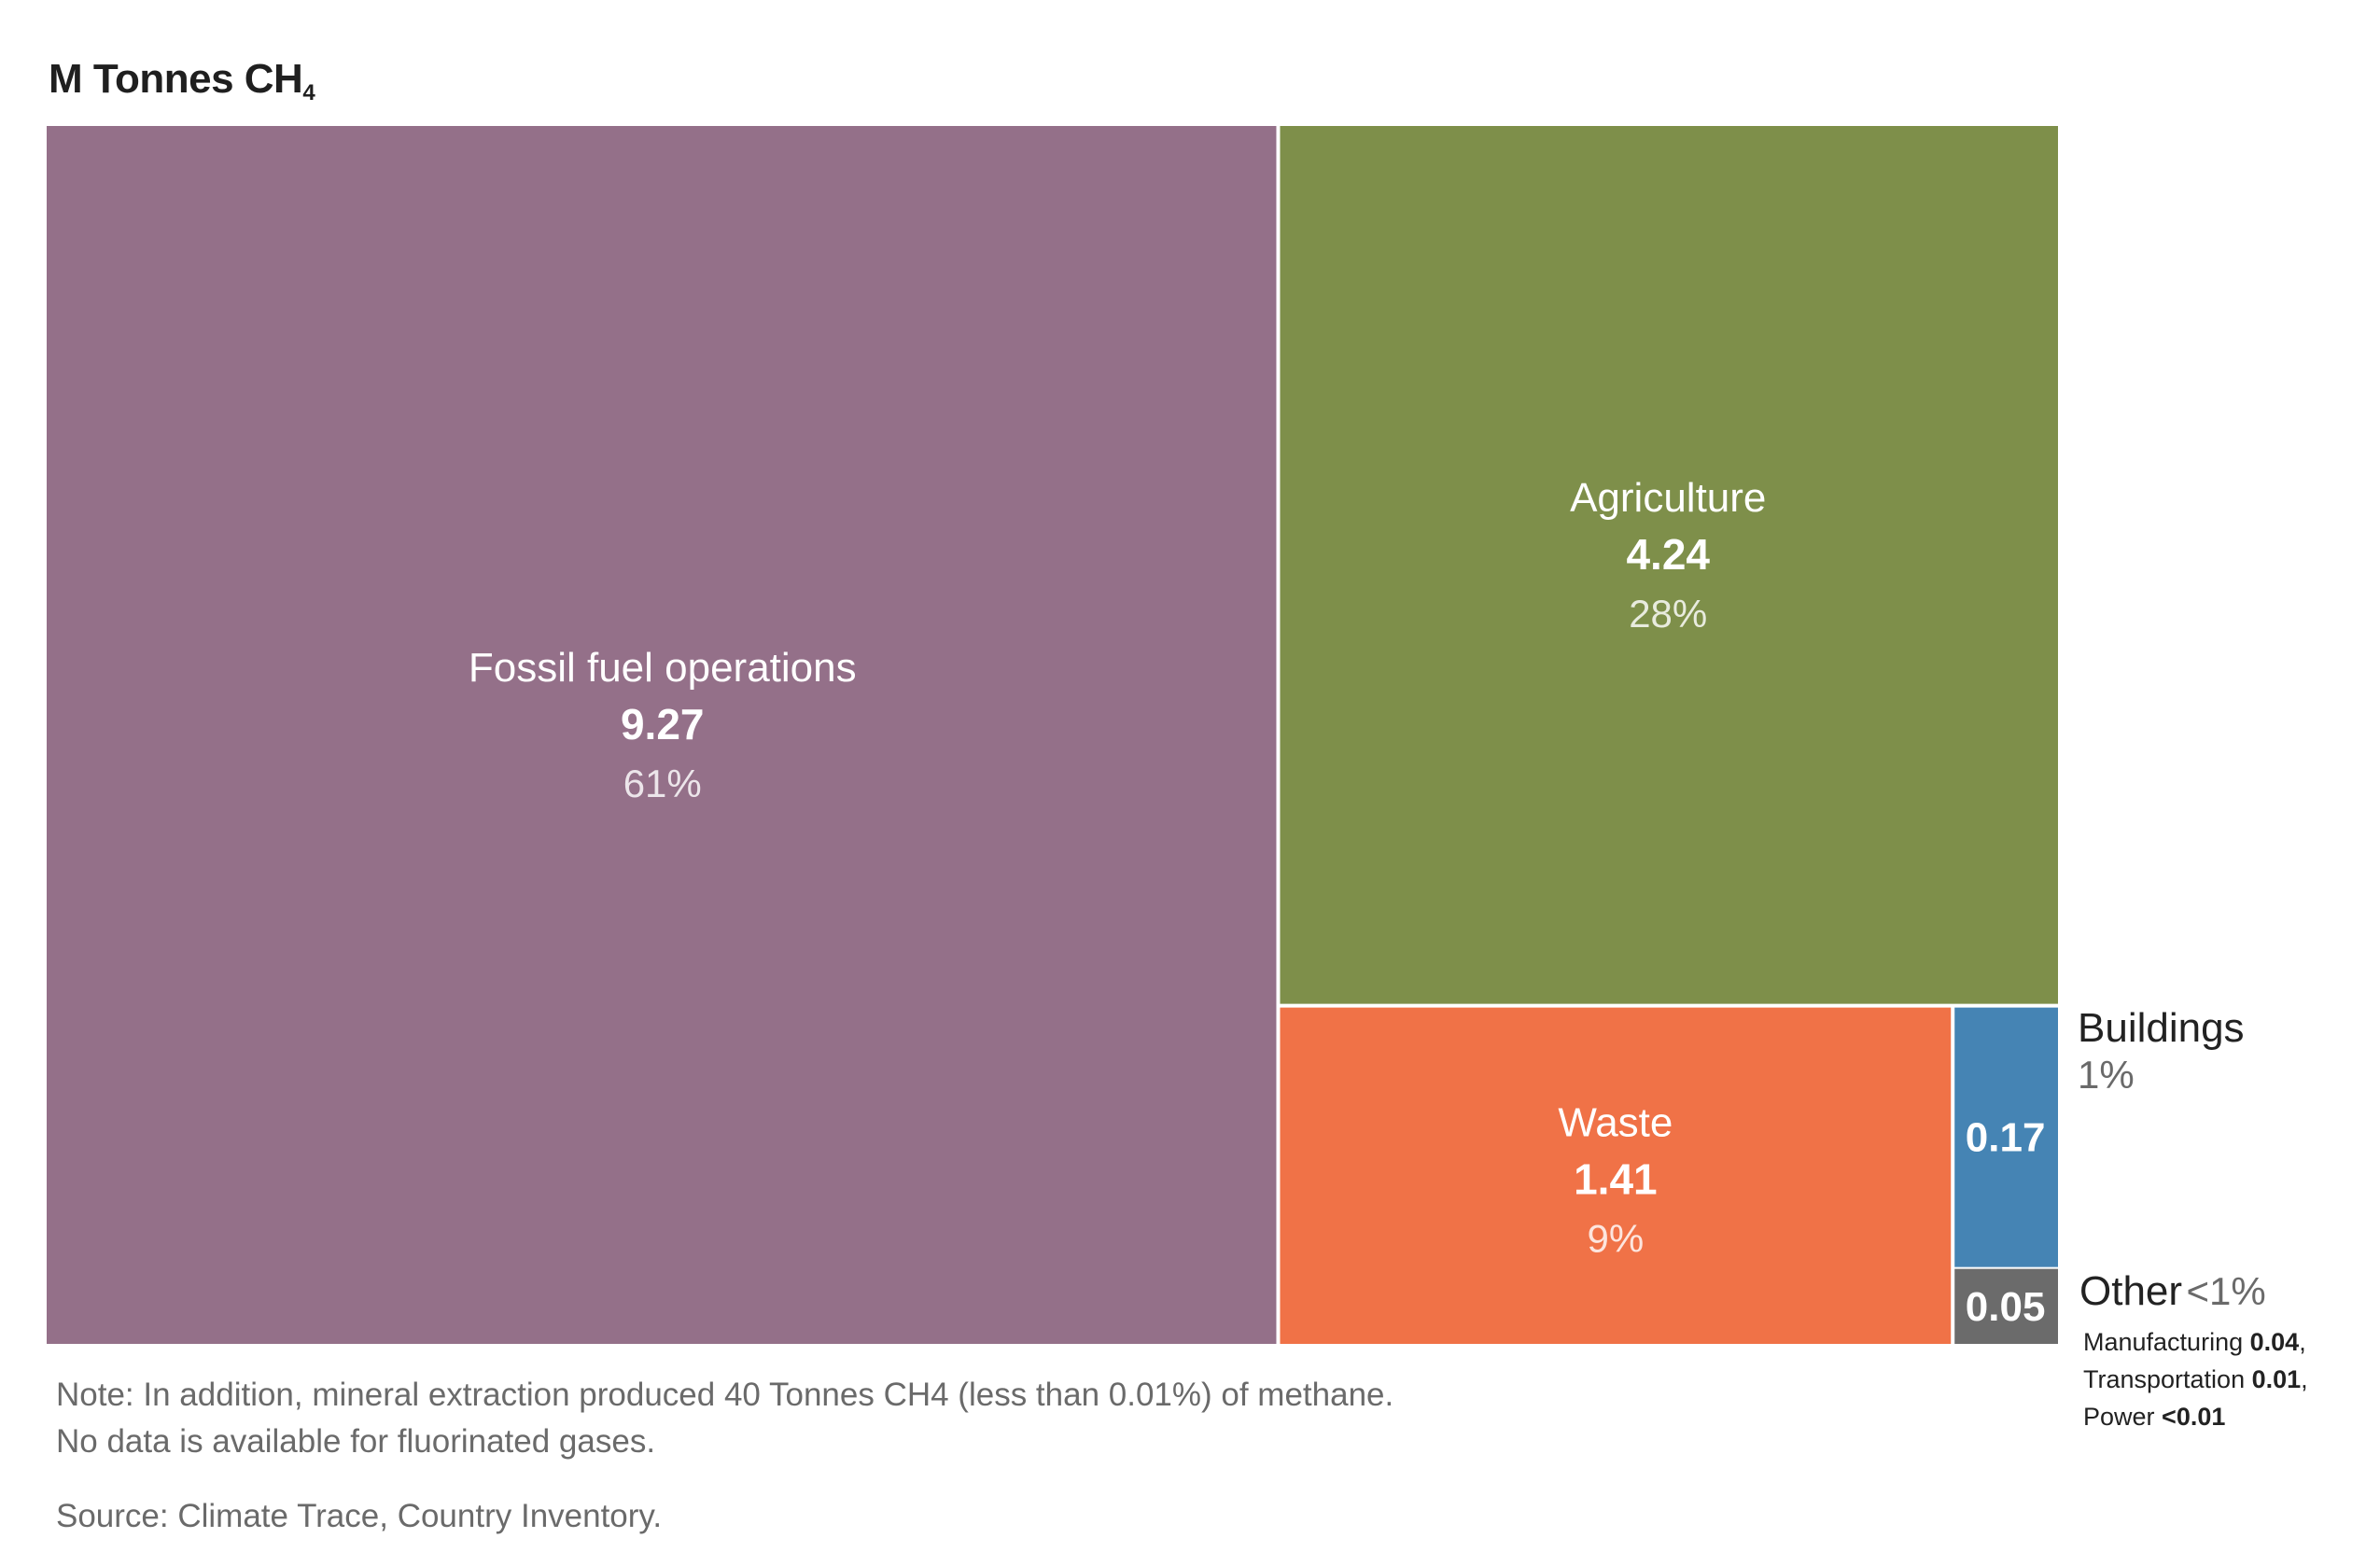 The image size is (2380, 1566). Describe the element at coordinates (1668, 498) in the screenshot. I see `tile-name-agriculture: Agriculture` at that location.